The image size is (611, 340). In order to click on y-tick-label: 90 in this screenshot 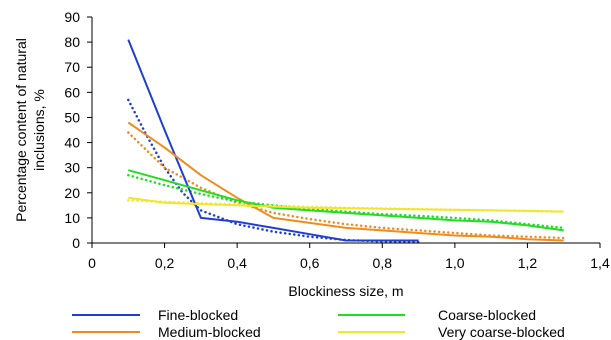, I will do `click(72, 17)`.